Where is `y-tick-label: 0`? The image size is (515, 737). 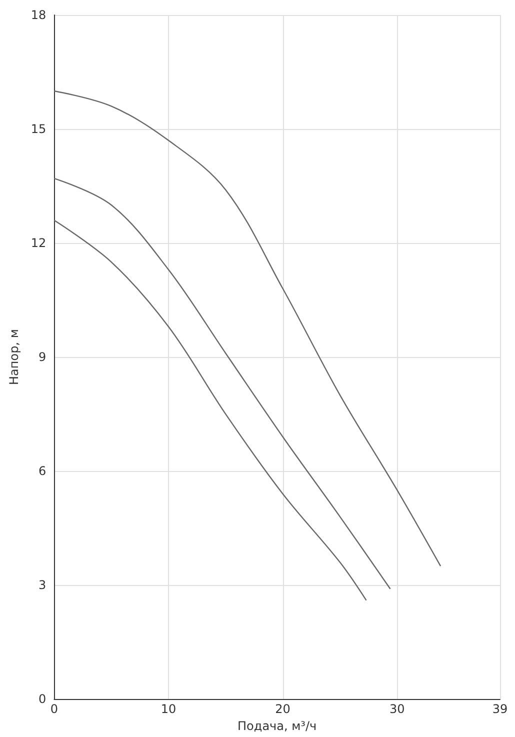 y-tick-label: 0 is located at coordinates (42, 699).